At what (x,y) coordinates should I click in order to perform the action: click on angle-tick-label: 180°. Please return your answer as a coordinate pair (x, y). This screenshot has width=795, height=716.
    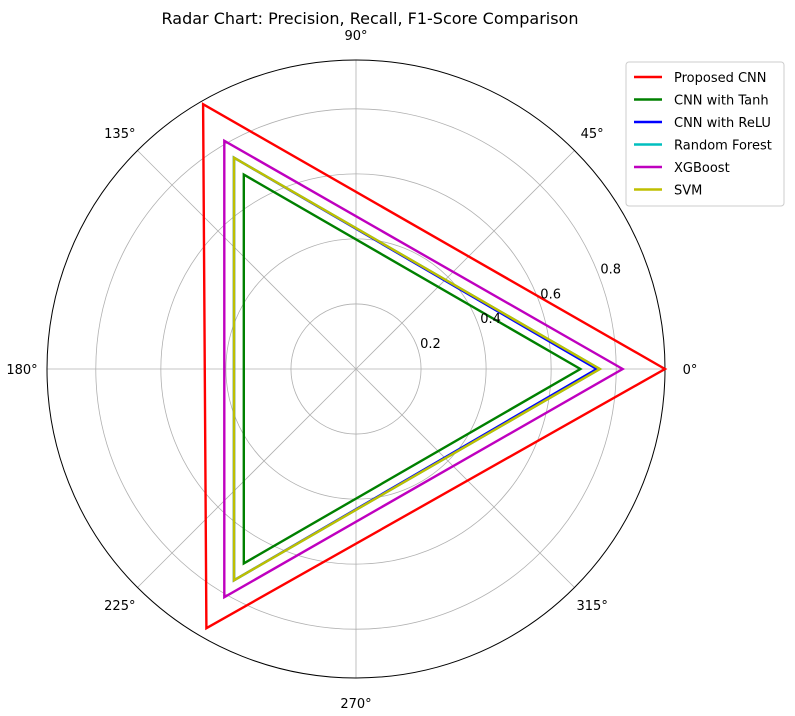
    Looking at the image, I should click on (21, 370).